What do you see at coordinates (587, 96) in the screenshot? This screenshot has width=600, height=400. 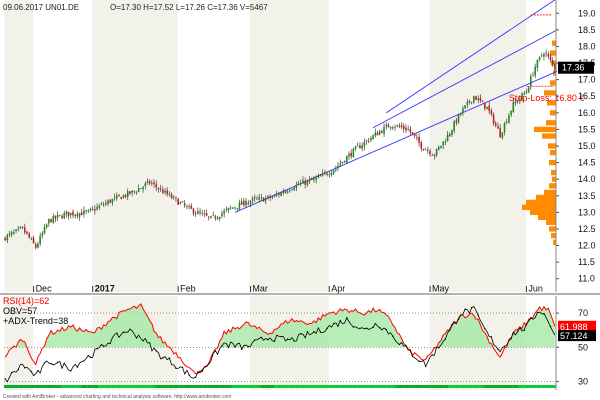 I see `price-tick-label: 16.5` at bounding box center [587, 96].